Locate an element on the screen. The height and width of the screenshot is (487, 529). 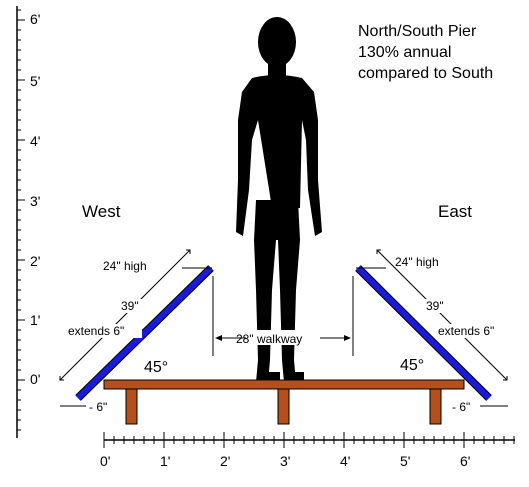
west-panel-group is located at coordinates (136, 328).